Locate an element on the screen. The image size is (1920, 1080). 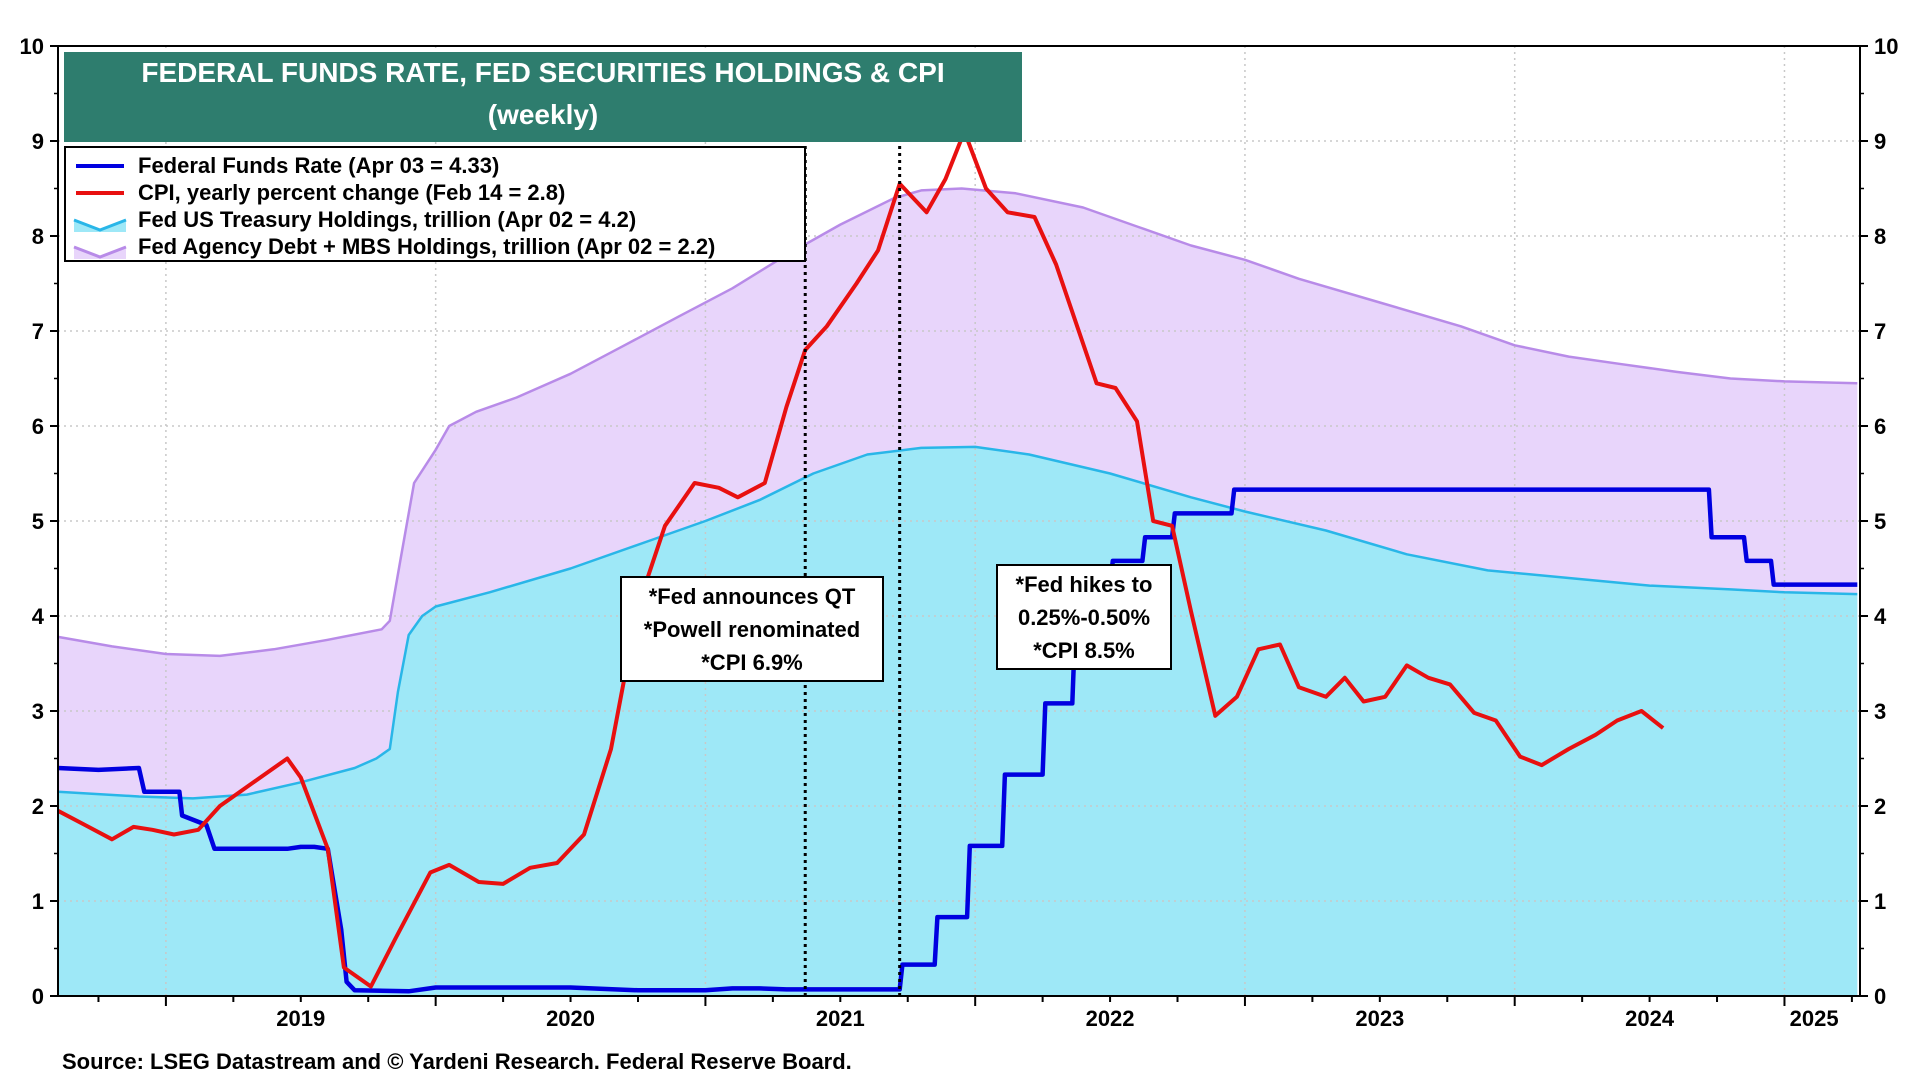
y-tick-label-right: 10 is located at coordinates (1886, 46).